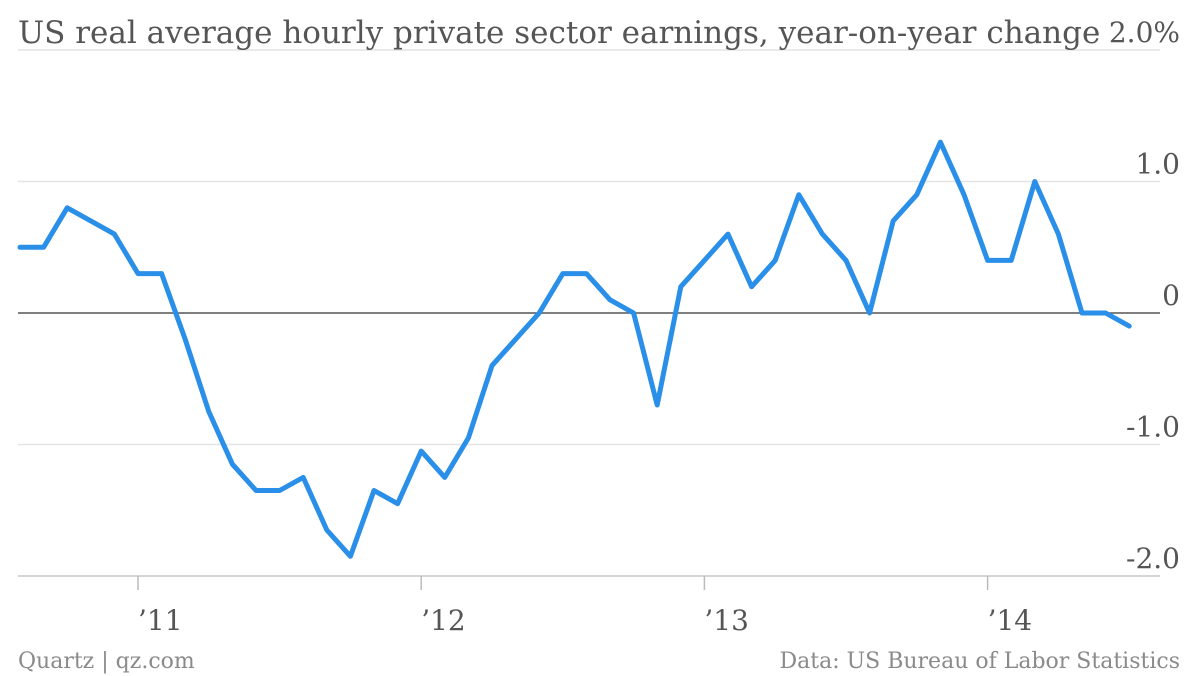 The image size is (1200, 676). What do you see at coordinates (1153, 427) in the screenshot?
I see `y-tick-label: -1.0` at bounding box center [1153, 427].